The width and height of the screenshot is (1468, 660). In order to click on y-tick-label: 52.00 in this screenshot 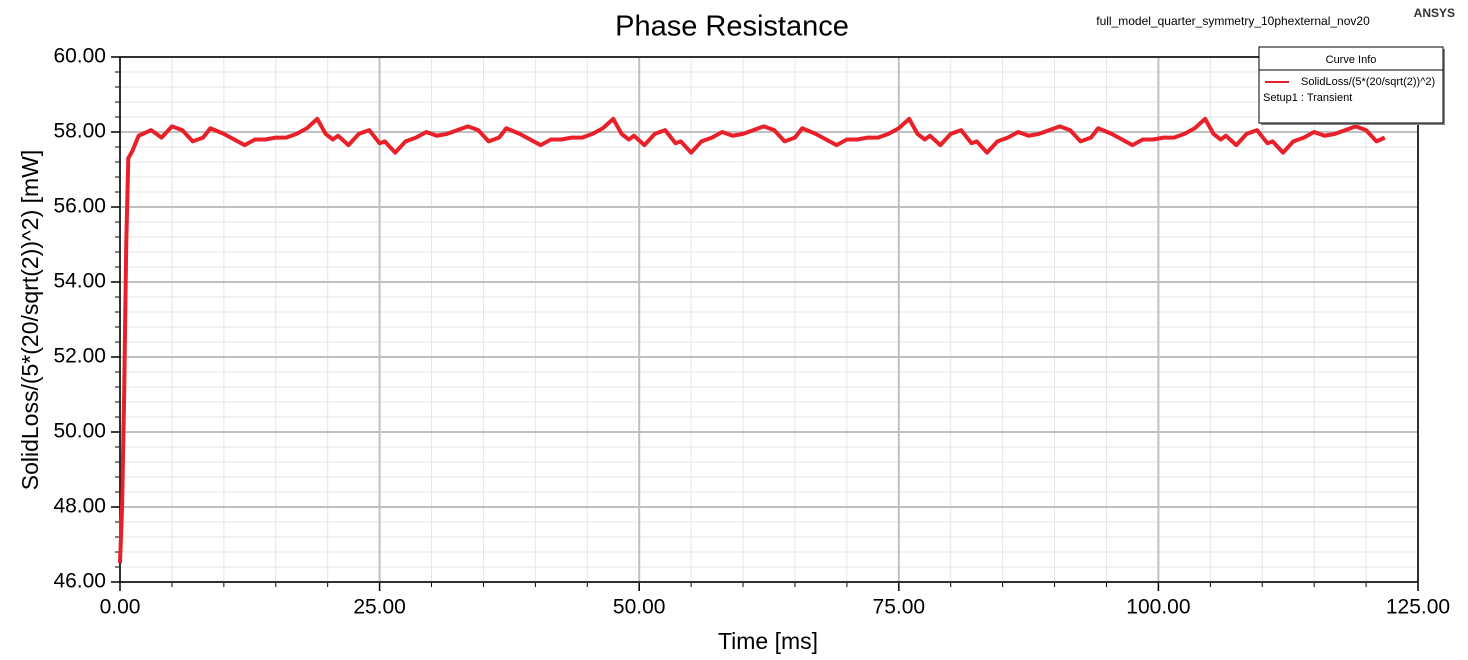, I will do `click(79, 356)`.